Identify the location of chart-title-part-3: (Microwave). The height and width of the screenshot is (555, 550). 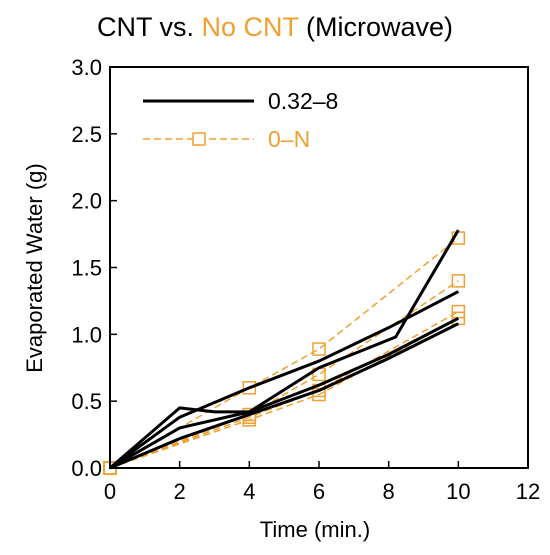
(376, 27).